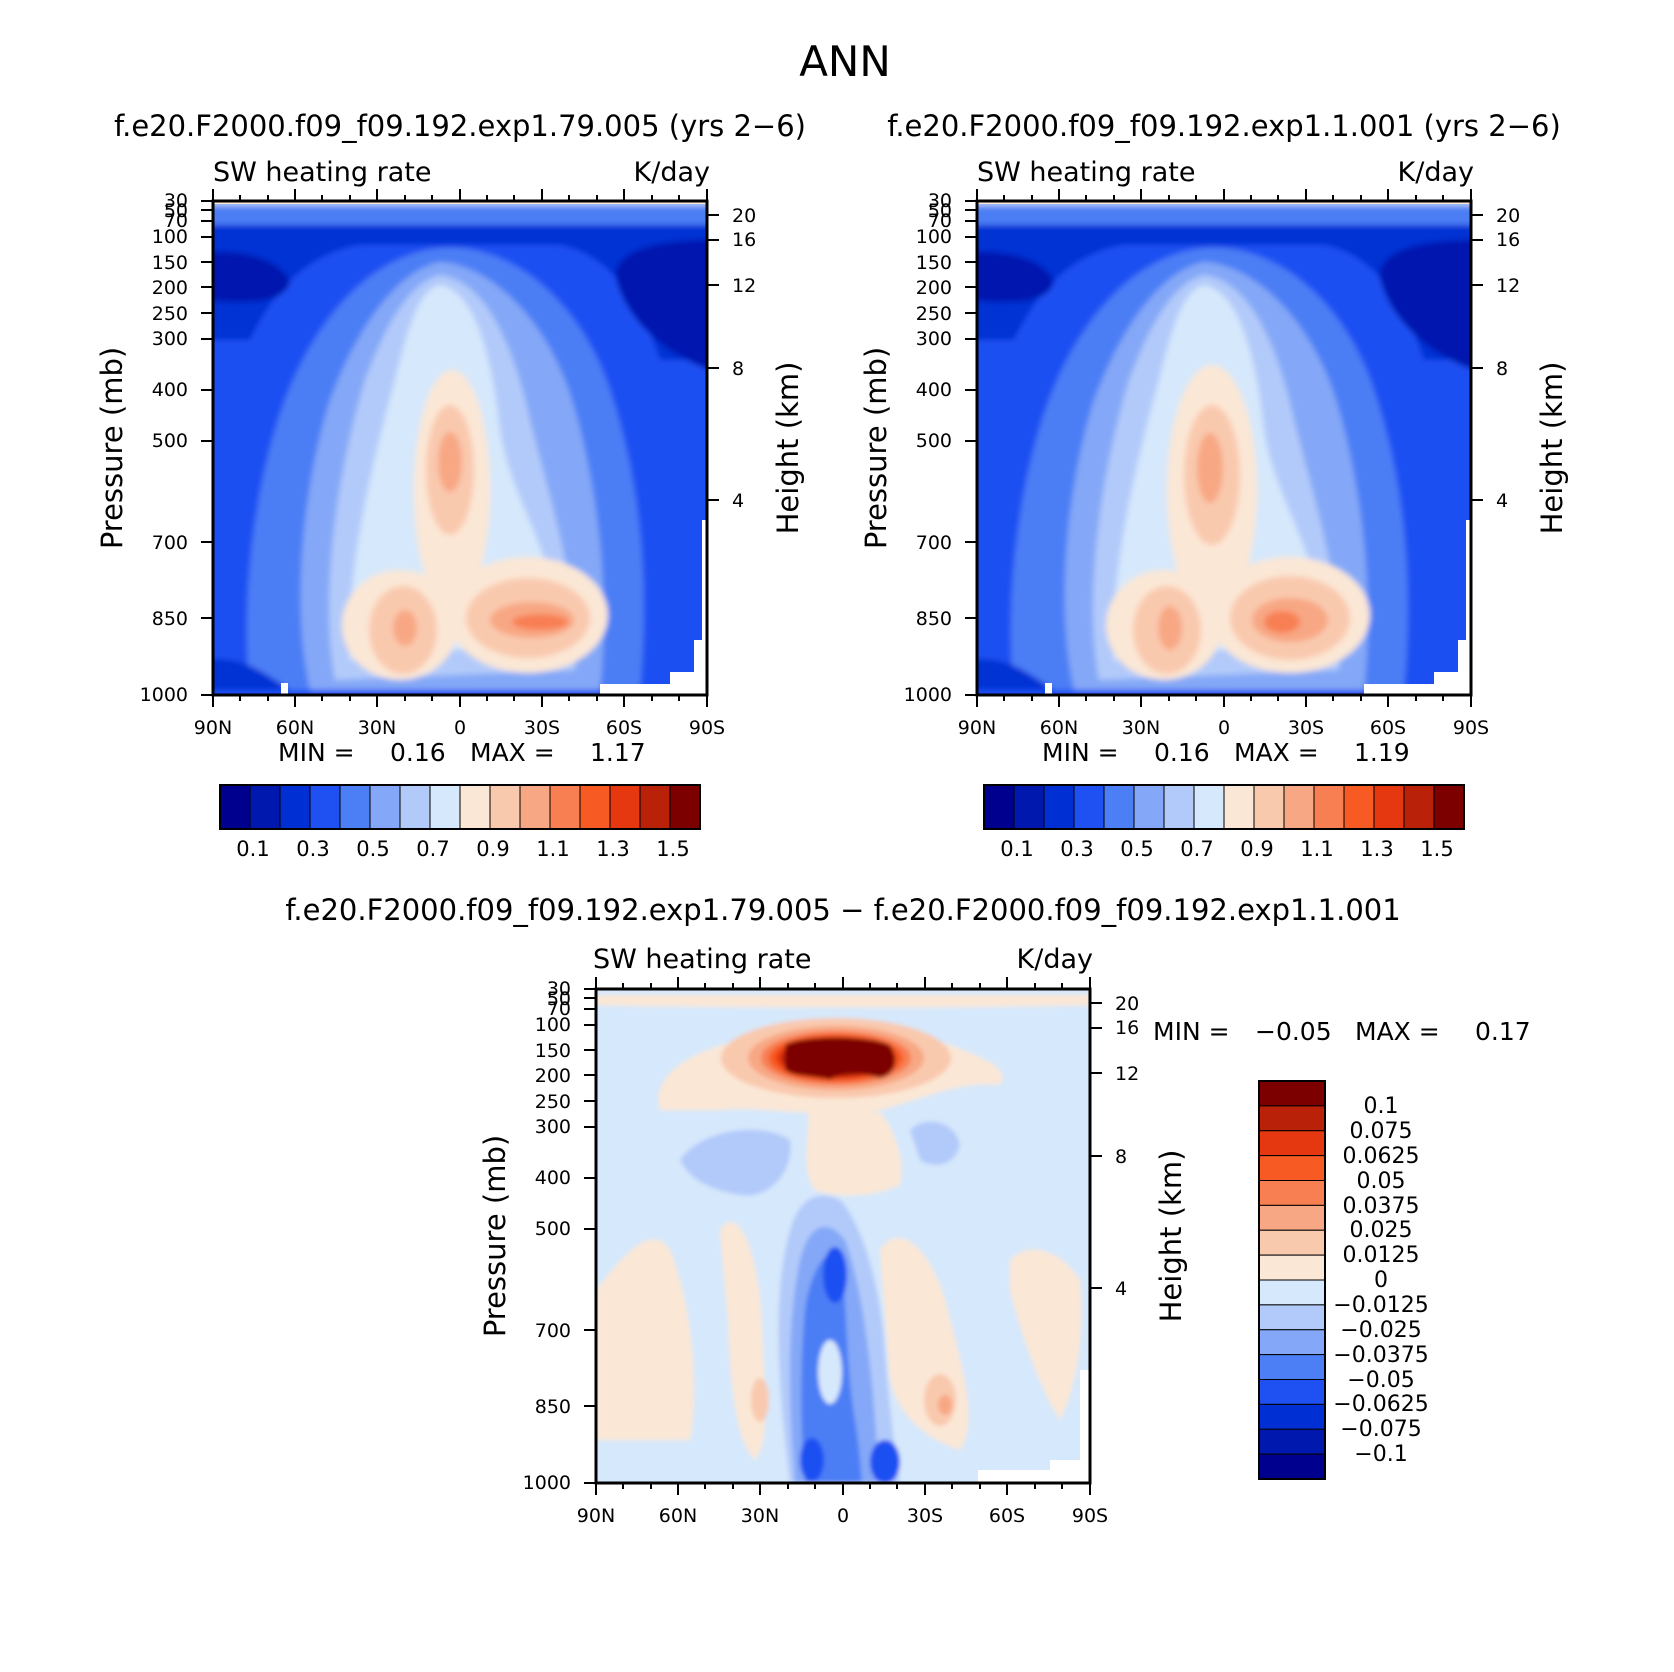 This screenshot has height=1672, width=1674. What do you see at coordinates (735, 1162) in the screenshot?
I see `panel-c-nh-cool-patch` at bounding box center [735, 1162].